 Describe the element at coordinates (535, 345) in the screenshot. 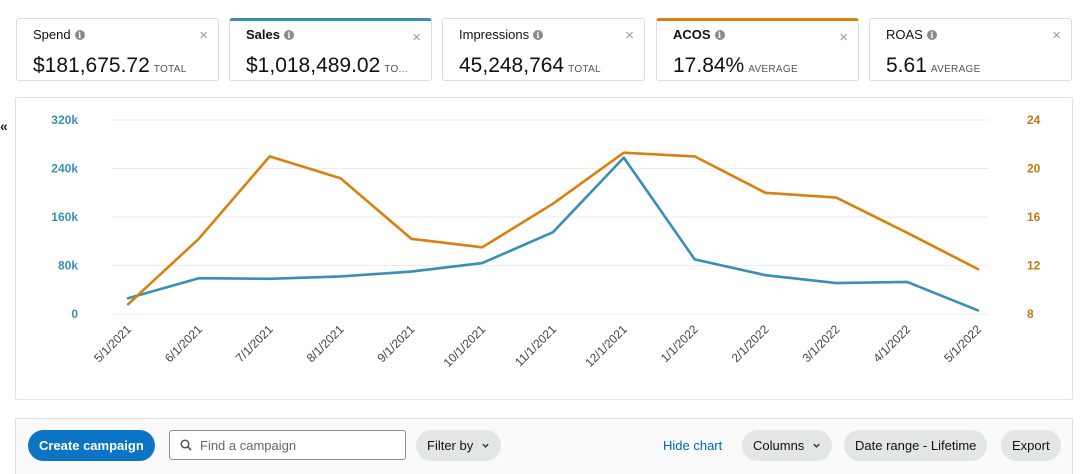

I see `x-tick-label: 11/1/2021` at that location.